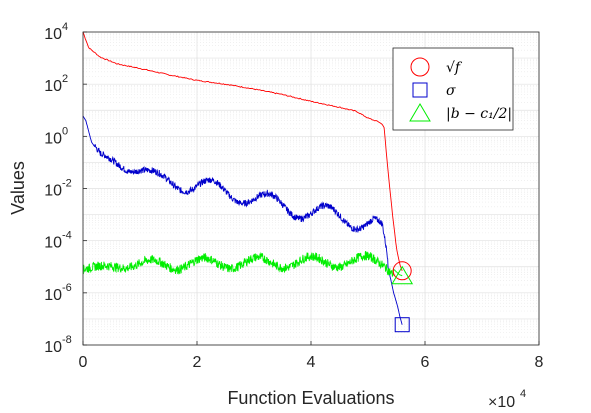 The width and height of the screenshot is (591, 413). What do you see at coordinates (402, 297) in the screenshot?
I see `series-markers` at bounding box center [402, 297].